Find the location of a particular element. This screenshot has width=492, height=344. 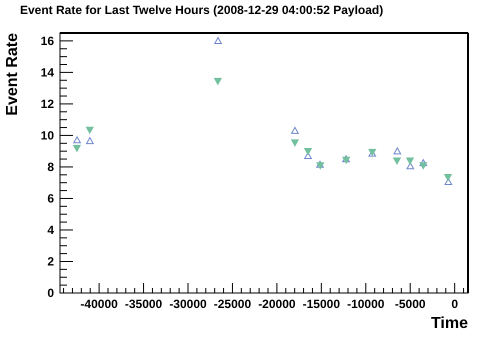

y-tick-label: 14 is located at coordinates (47, 72).